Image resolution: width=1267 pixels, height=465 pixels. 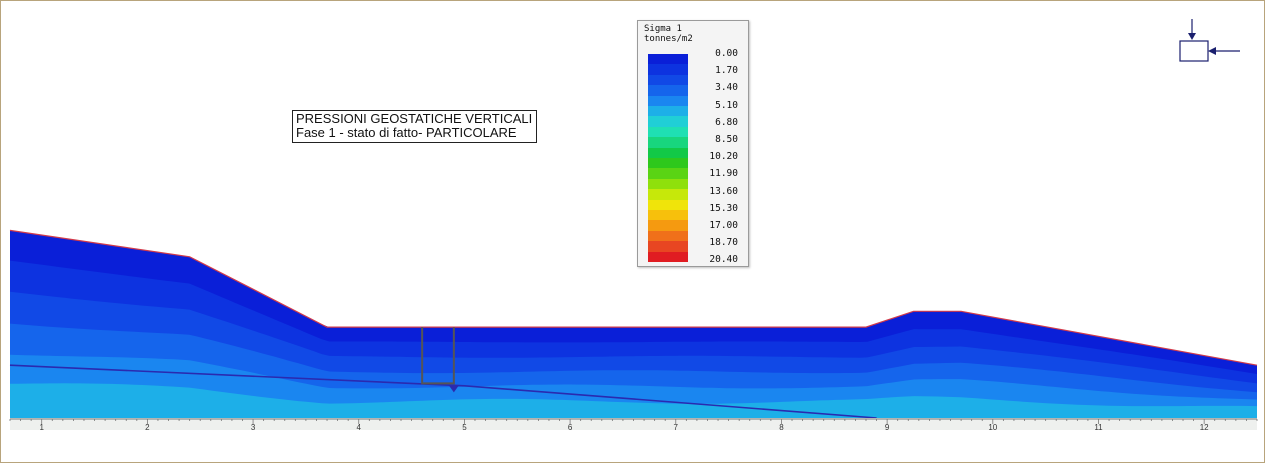 I want to click on x-tick-label: 9, so click(x=887, y=427).